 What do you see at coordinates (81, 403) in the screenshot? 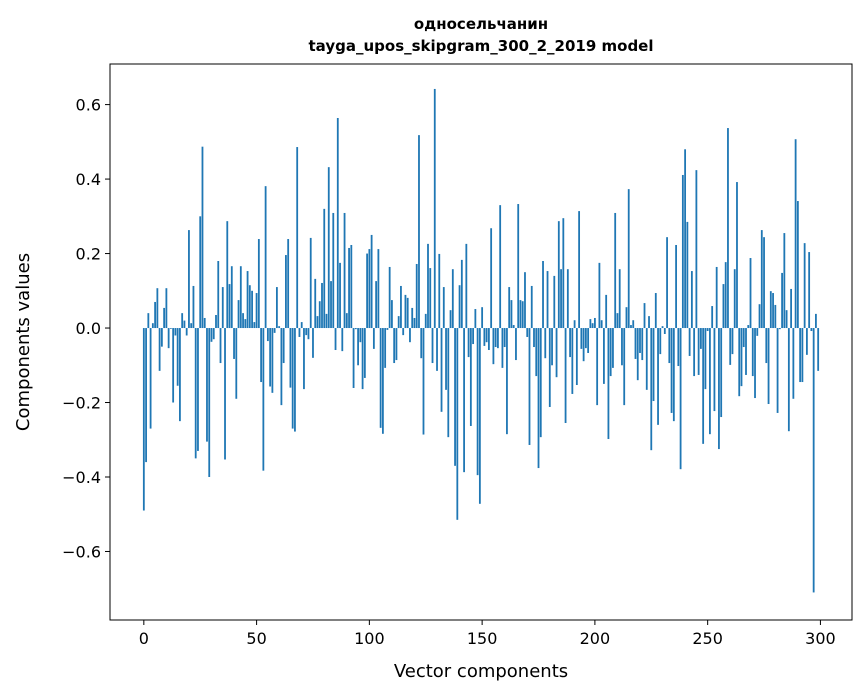
I see `y-tick-label: −0.2` at bounding box center [81, 403].